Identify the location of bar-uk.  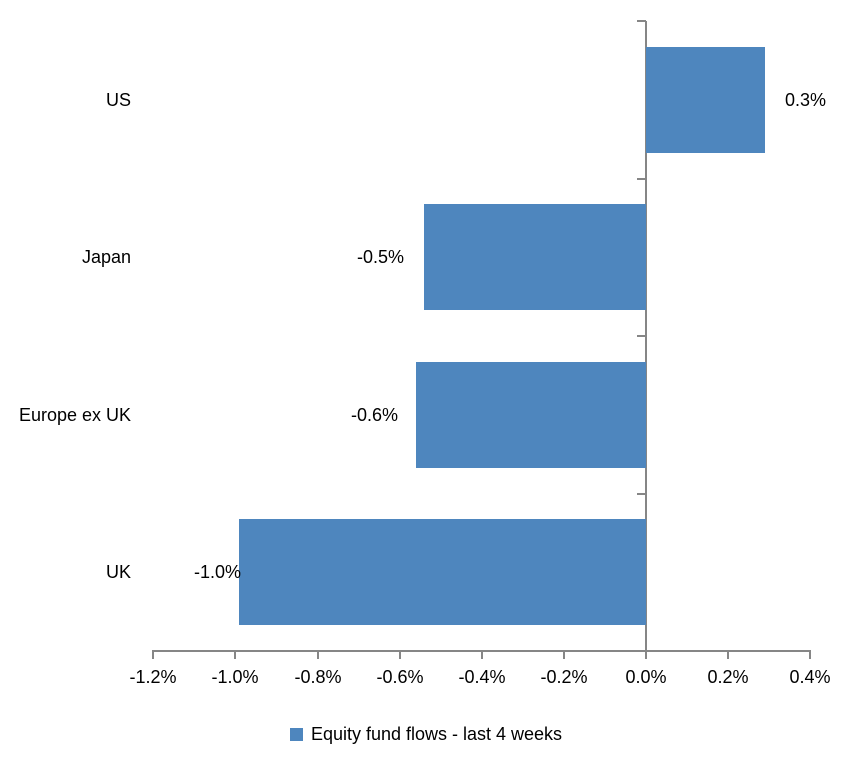
(442, 572).